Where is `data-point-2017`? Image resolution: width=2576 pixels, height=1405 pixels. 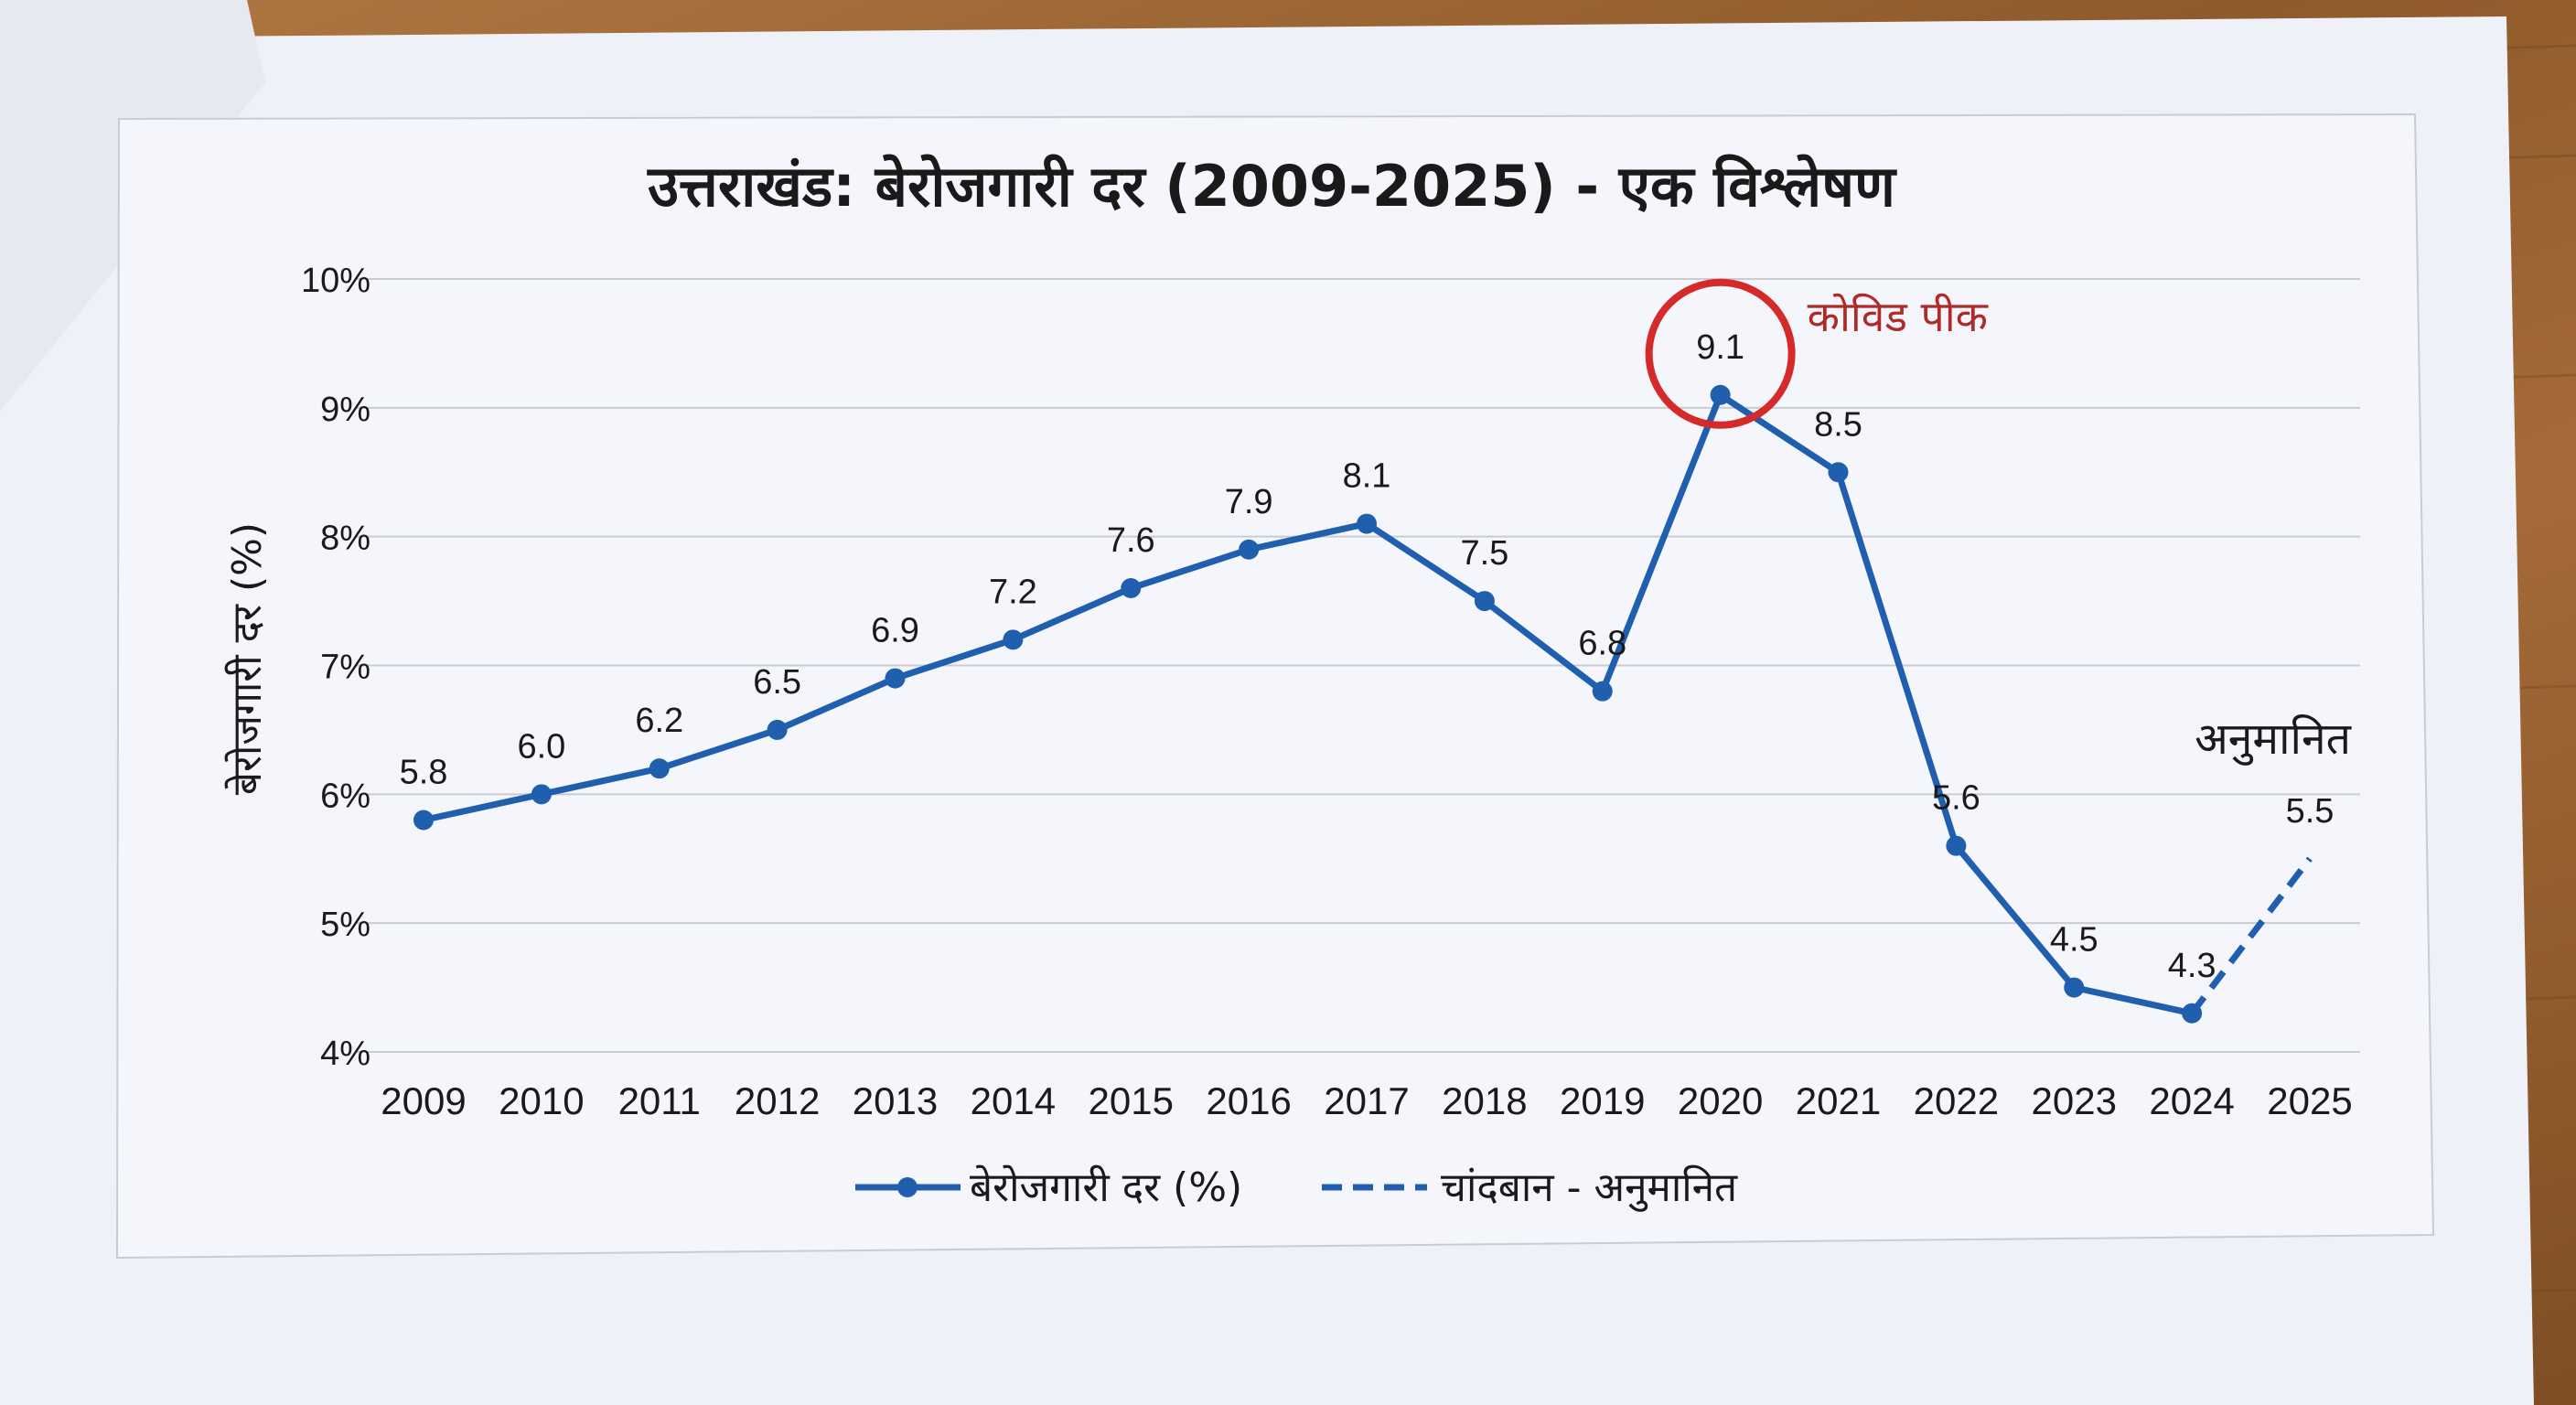
data-point-2017 is located at coordinates (1367, 523).